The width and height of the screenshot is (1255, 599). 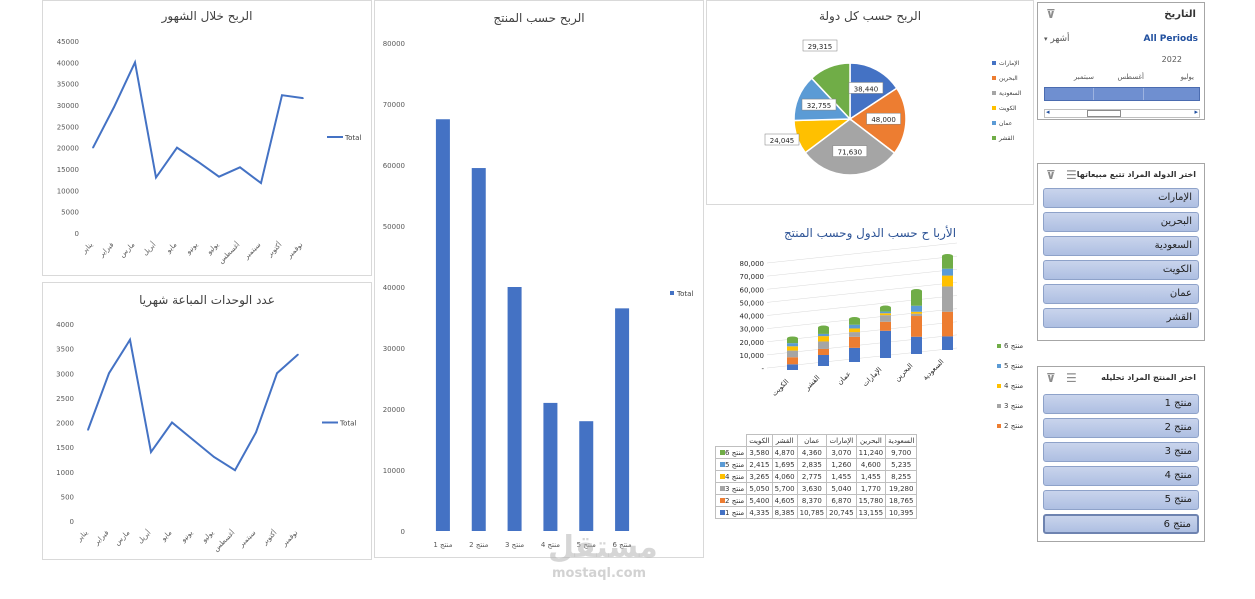 I want to click on y-tick-label: 80000, so click(x=394, y=44).